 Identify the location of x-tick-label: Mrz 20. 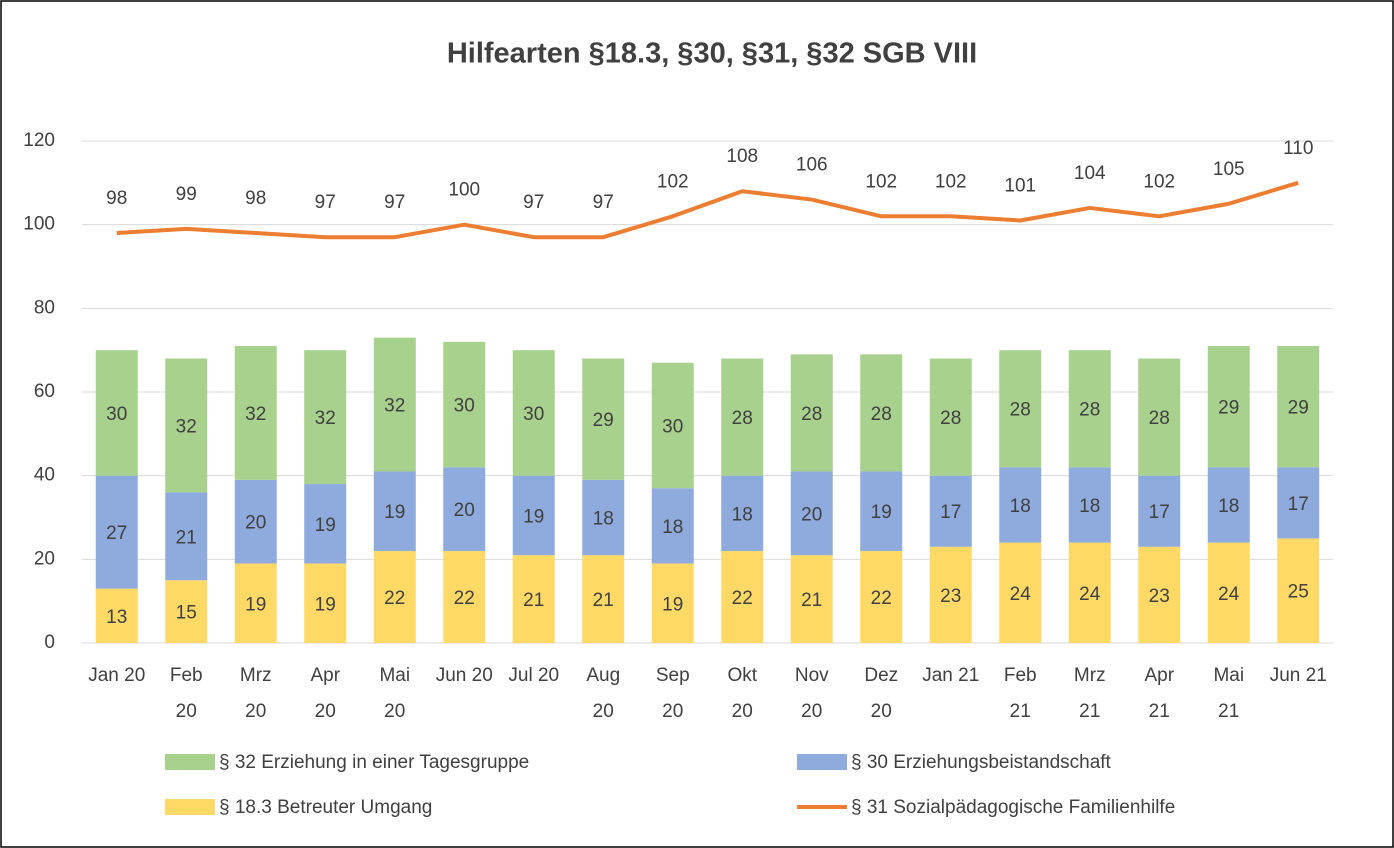
(256, 693).